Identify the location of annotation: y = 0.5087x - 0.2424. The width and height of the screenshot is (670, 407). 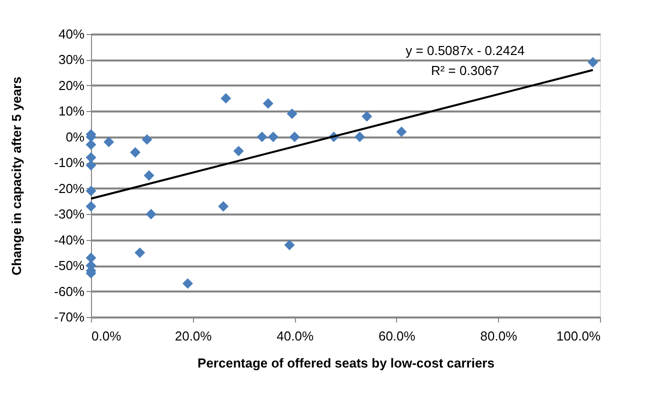
(465, 50).